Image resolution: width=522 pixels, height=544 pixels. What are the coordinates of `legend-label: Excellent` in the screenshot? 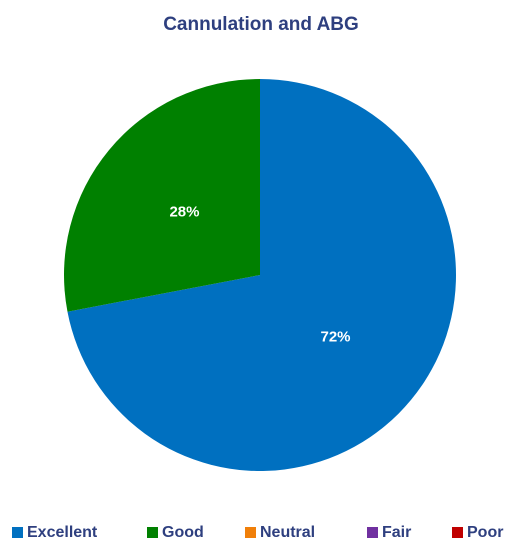 It's located at (62, 532).